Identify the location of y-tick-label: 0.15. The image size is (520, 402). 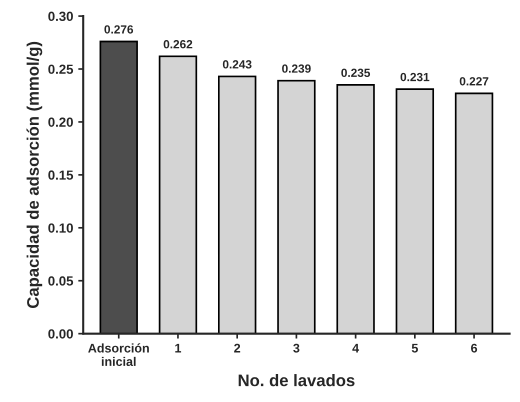
(61, 175).